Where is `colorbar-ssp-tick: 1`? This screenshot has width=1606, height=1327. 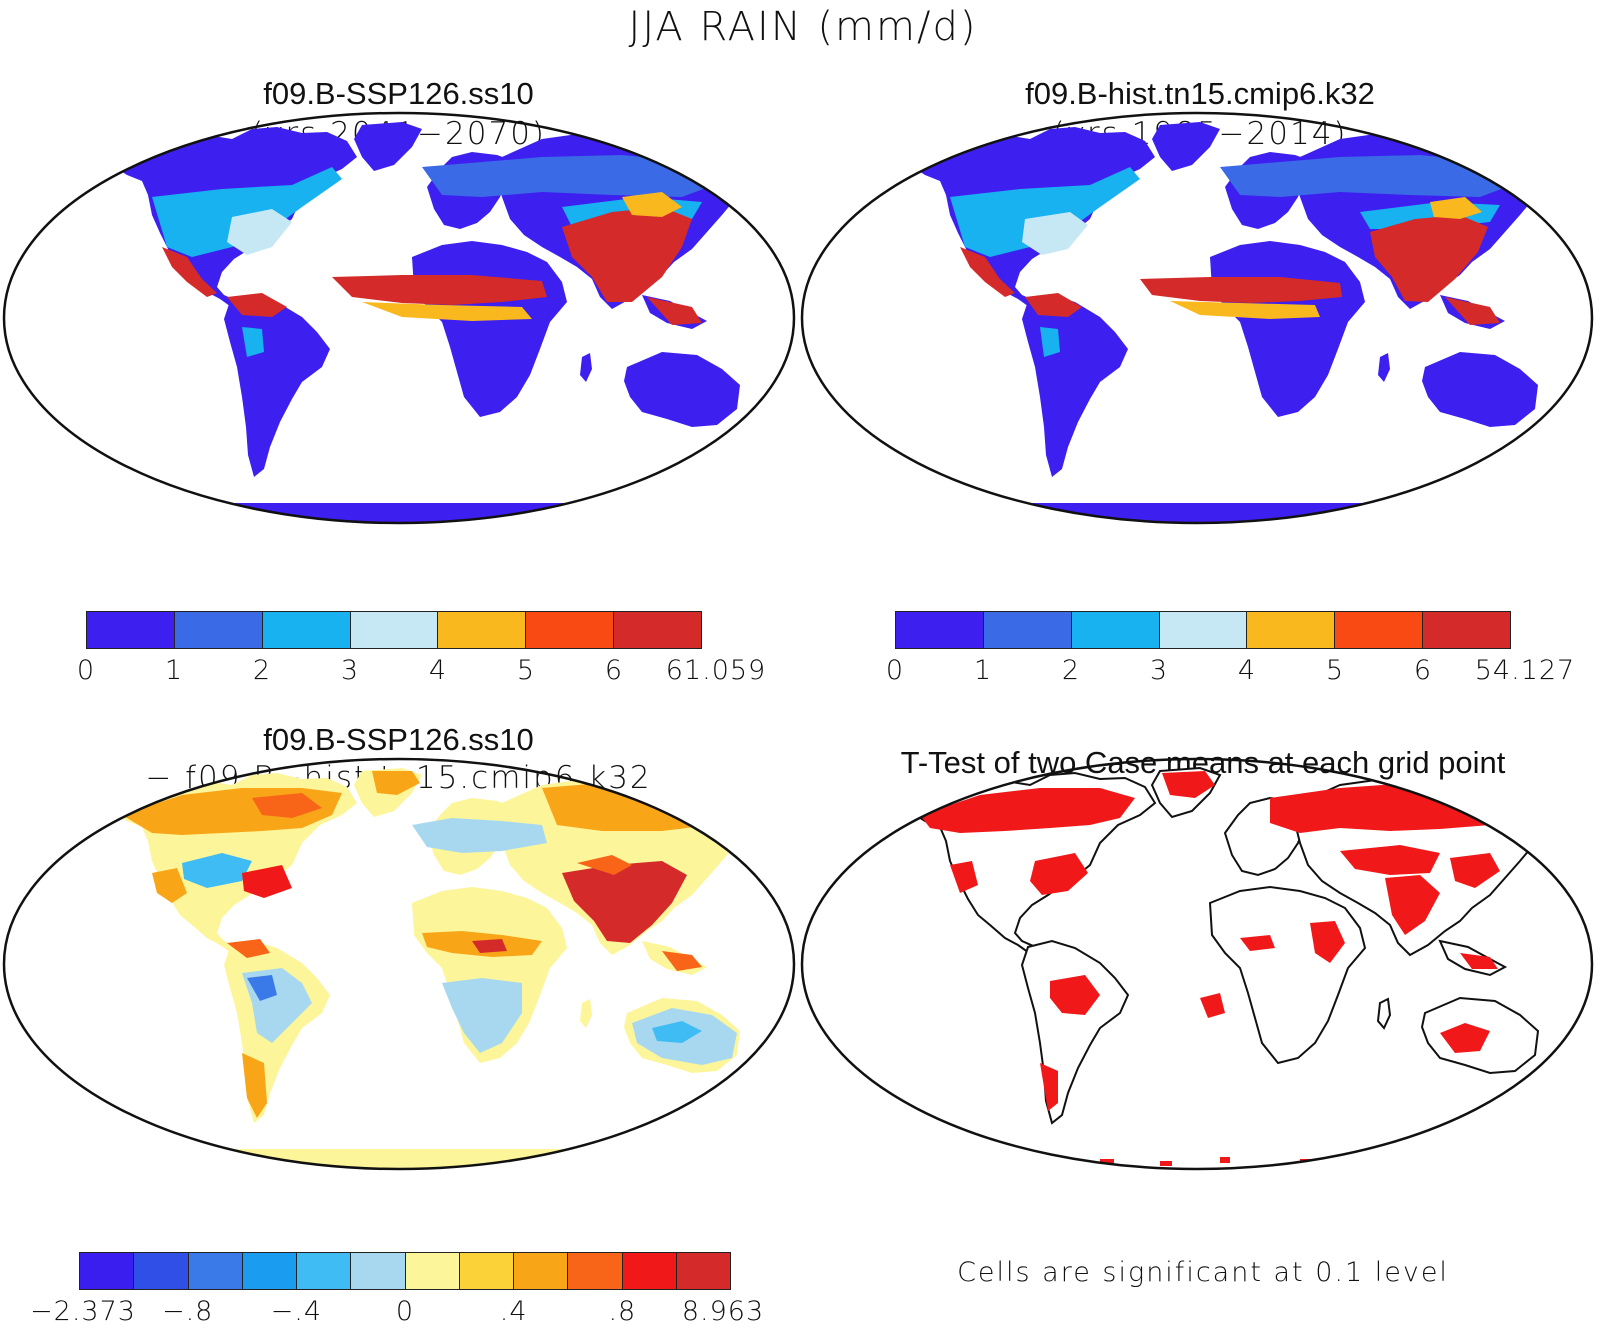
colorbar-ssp-tick: 1 is located at coordinates (174, 670).